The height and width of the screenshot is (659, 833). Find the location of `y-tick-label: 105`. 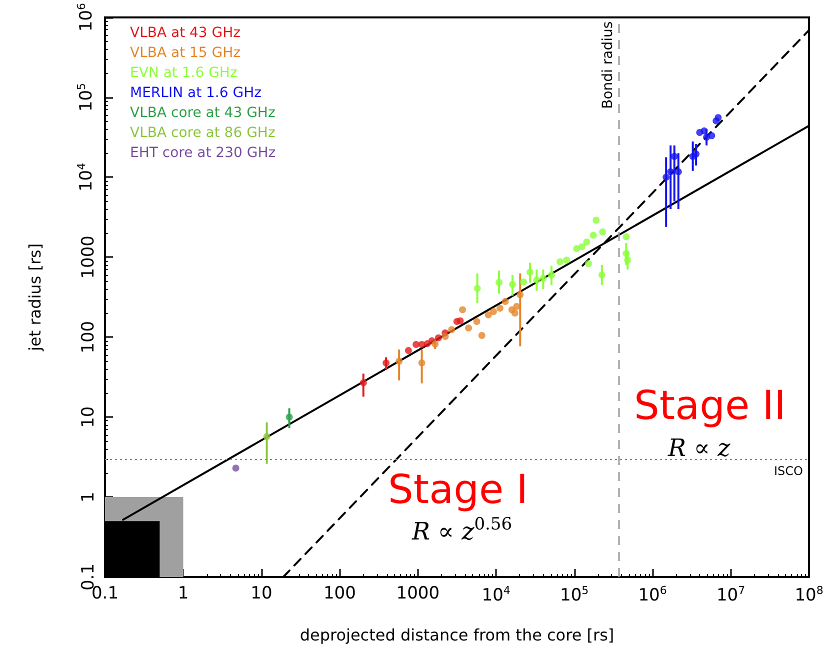

y-tick-label: 105 is located at coordinates (85, 97).